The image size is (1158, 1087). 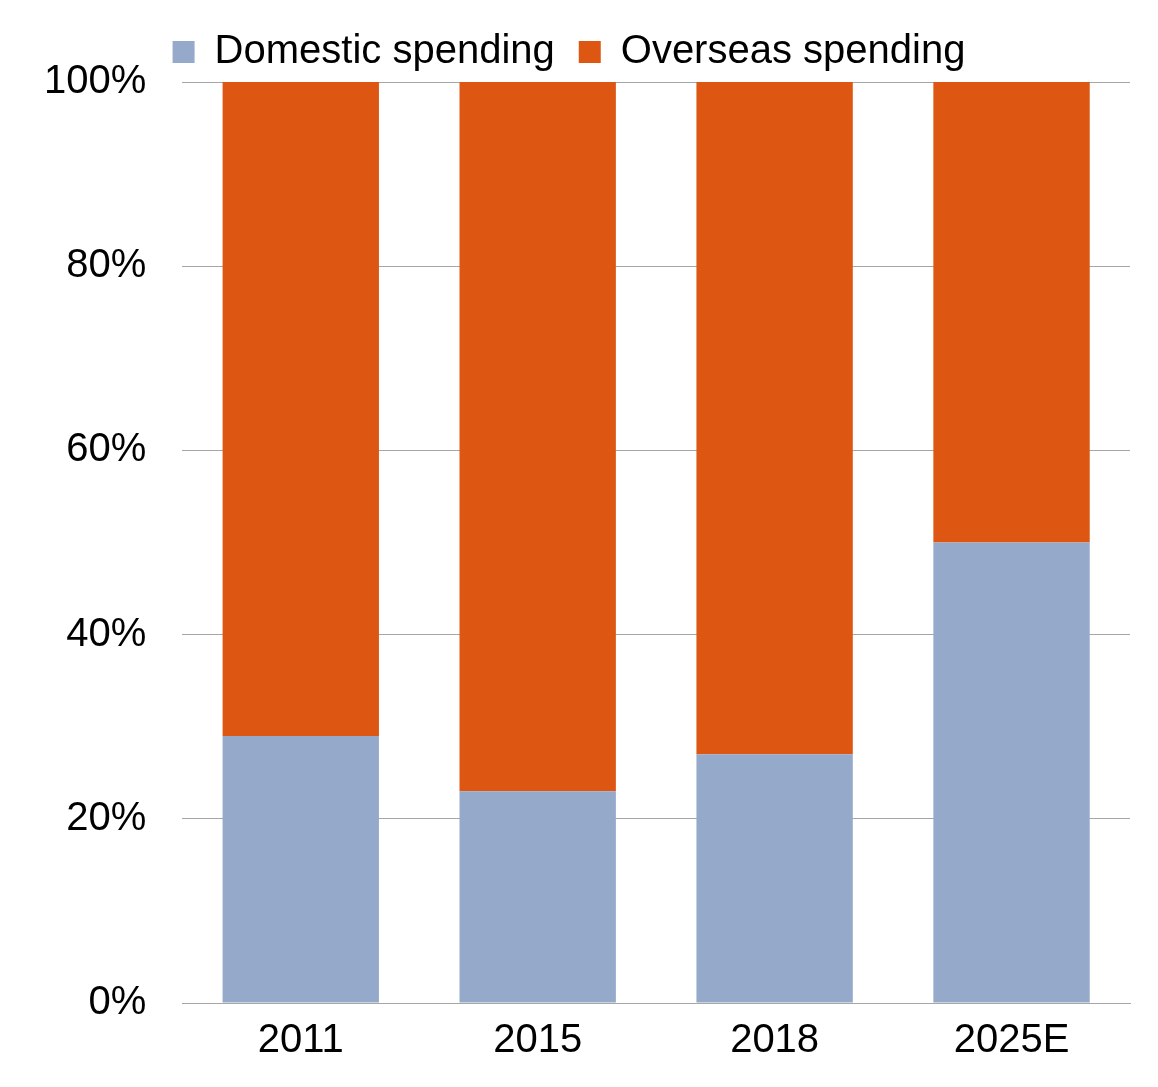 I want to click on y-tick-label: 0%, so click(x=117, y=1000).